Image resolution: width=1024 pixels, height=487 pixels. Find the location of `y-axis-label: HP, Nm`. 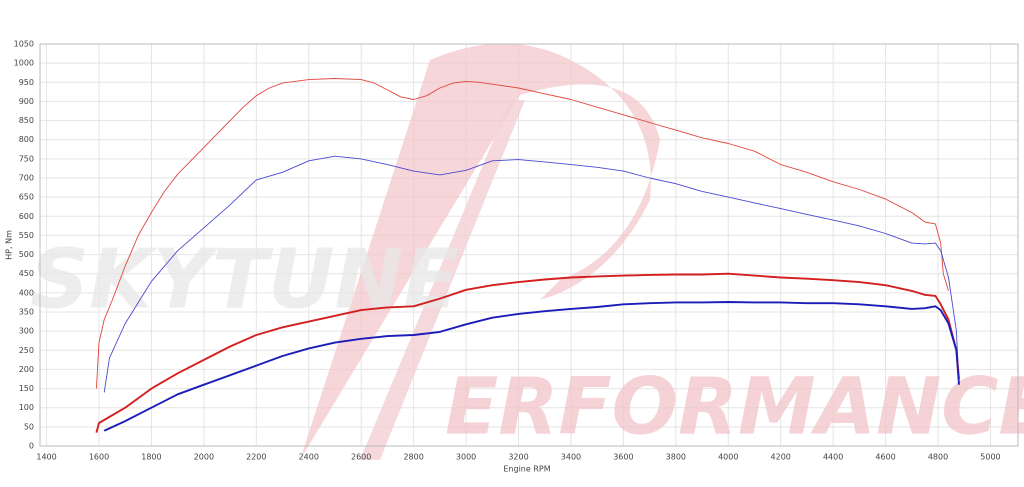

y-axis-label: HP, Nm is located at coordinates (9, 245).